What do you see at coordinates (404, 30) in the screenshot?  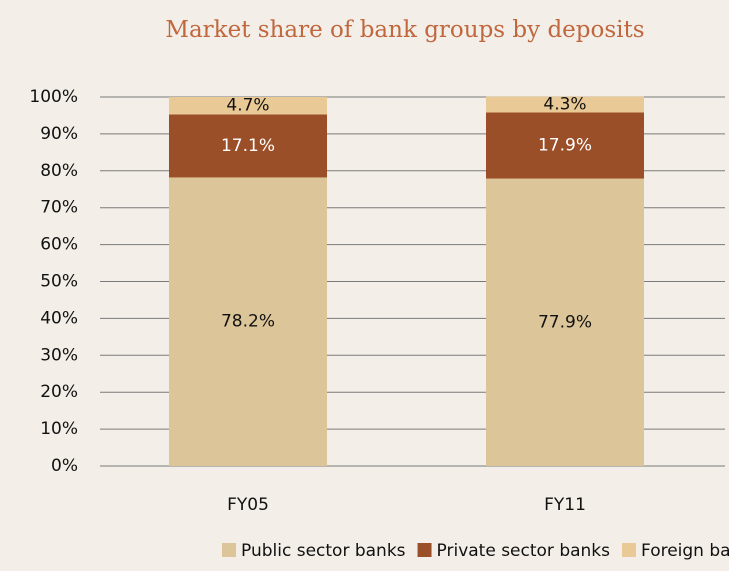 I see `chart-title: Market share of bank groups by deposits` at bounding box center [404, 30].